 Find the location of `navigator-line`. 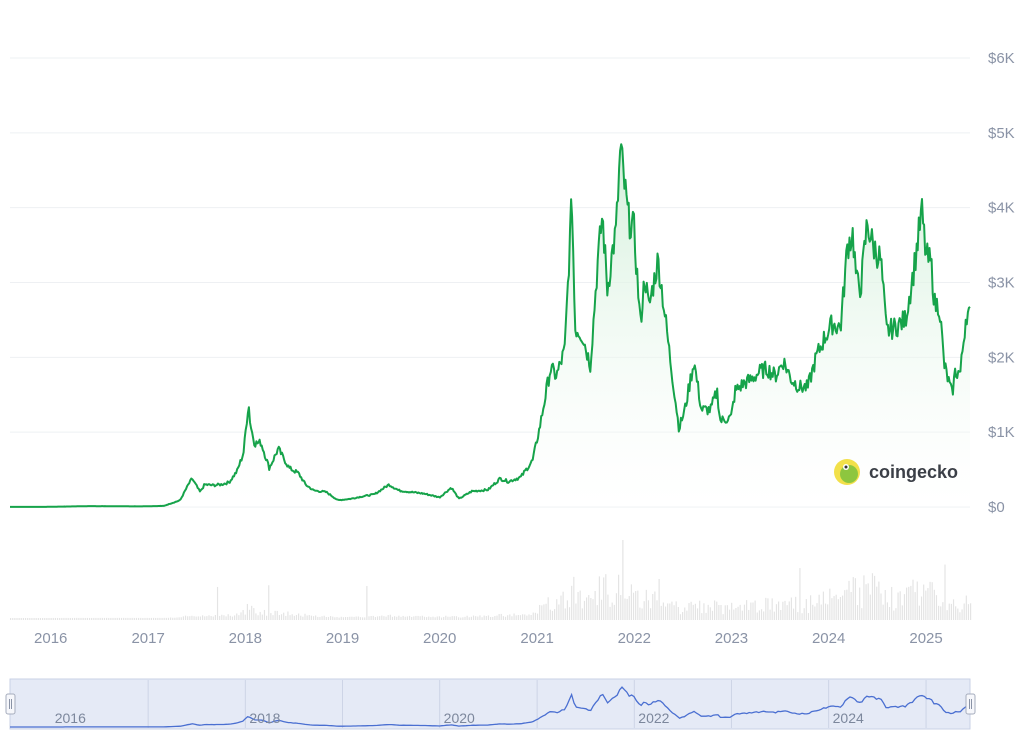

navigator-line is located at coordinates (490, 707).